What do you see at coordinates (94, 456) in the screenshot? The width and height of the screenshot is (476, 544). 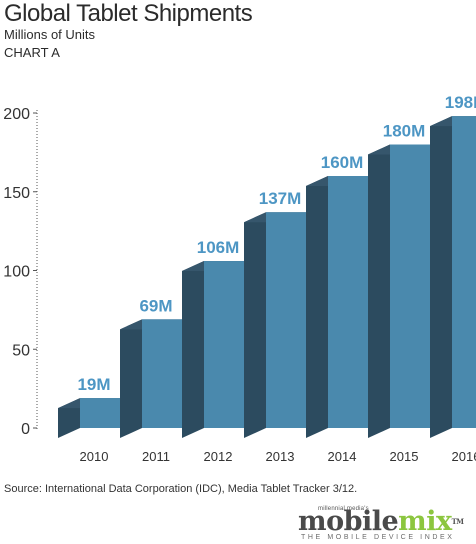 I see `x-tick-label: 2010` at bounding box center [94, 456].